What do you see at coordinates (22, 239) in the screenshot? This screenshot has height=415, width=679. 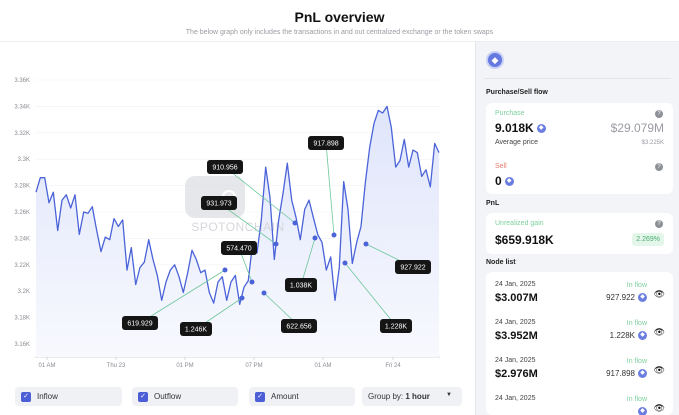 I see `y-tick-label: 3.24K` at bounding box center [22, 239].